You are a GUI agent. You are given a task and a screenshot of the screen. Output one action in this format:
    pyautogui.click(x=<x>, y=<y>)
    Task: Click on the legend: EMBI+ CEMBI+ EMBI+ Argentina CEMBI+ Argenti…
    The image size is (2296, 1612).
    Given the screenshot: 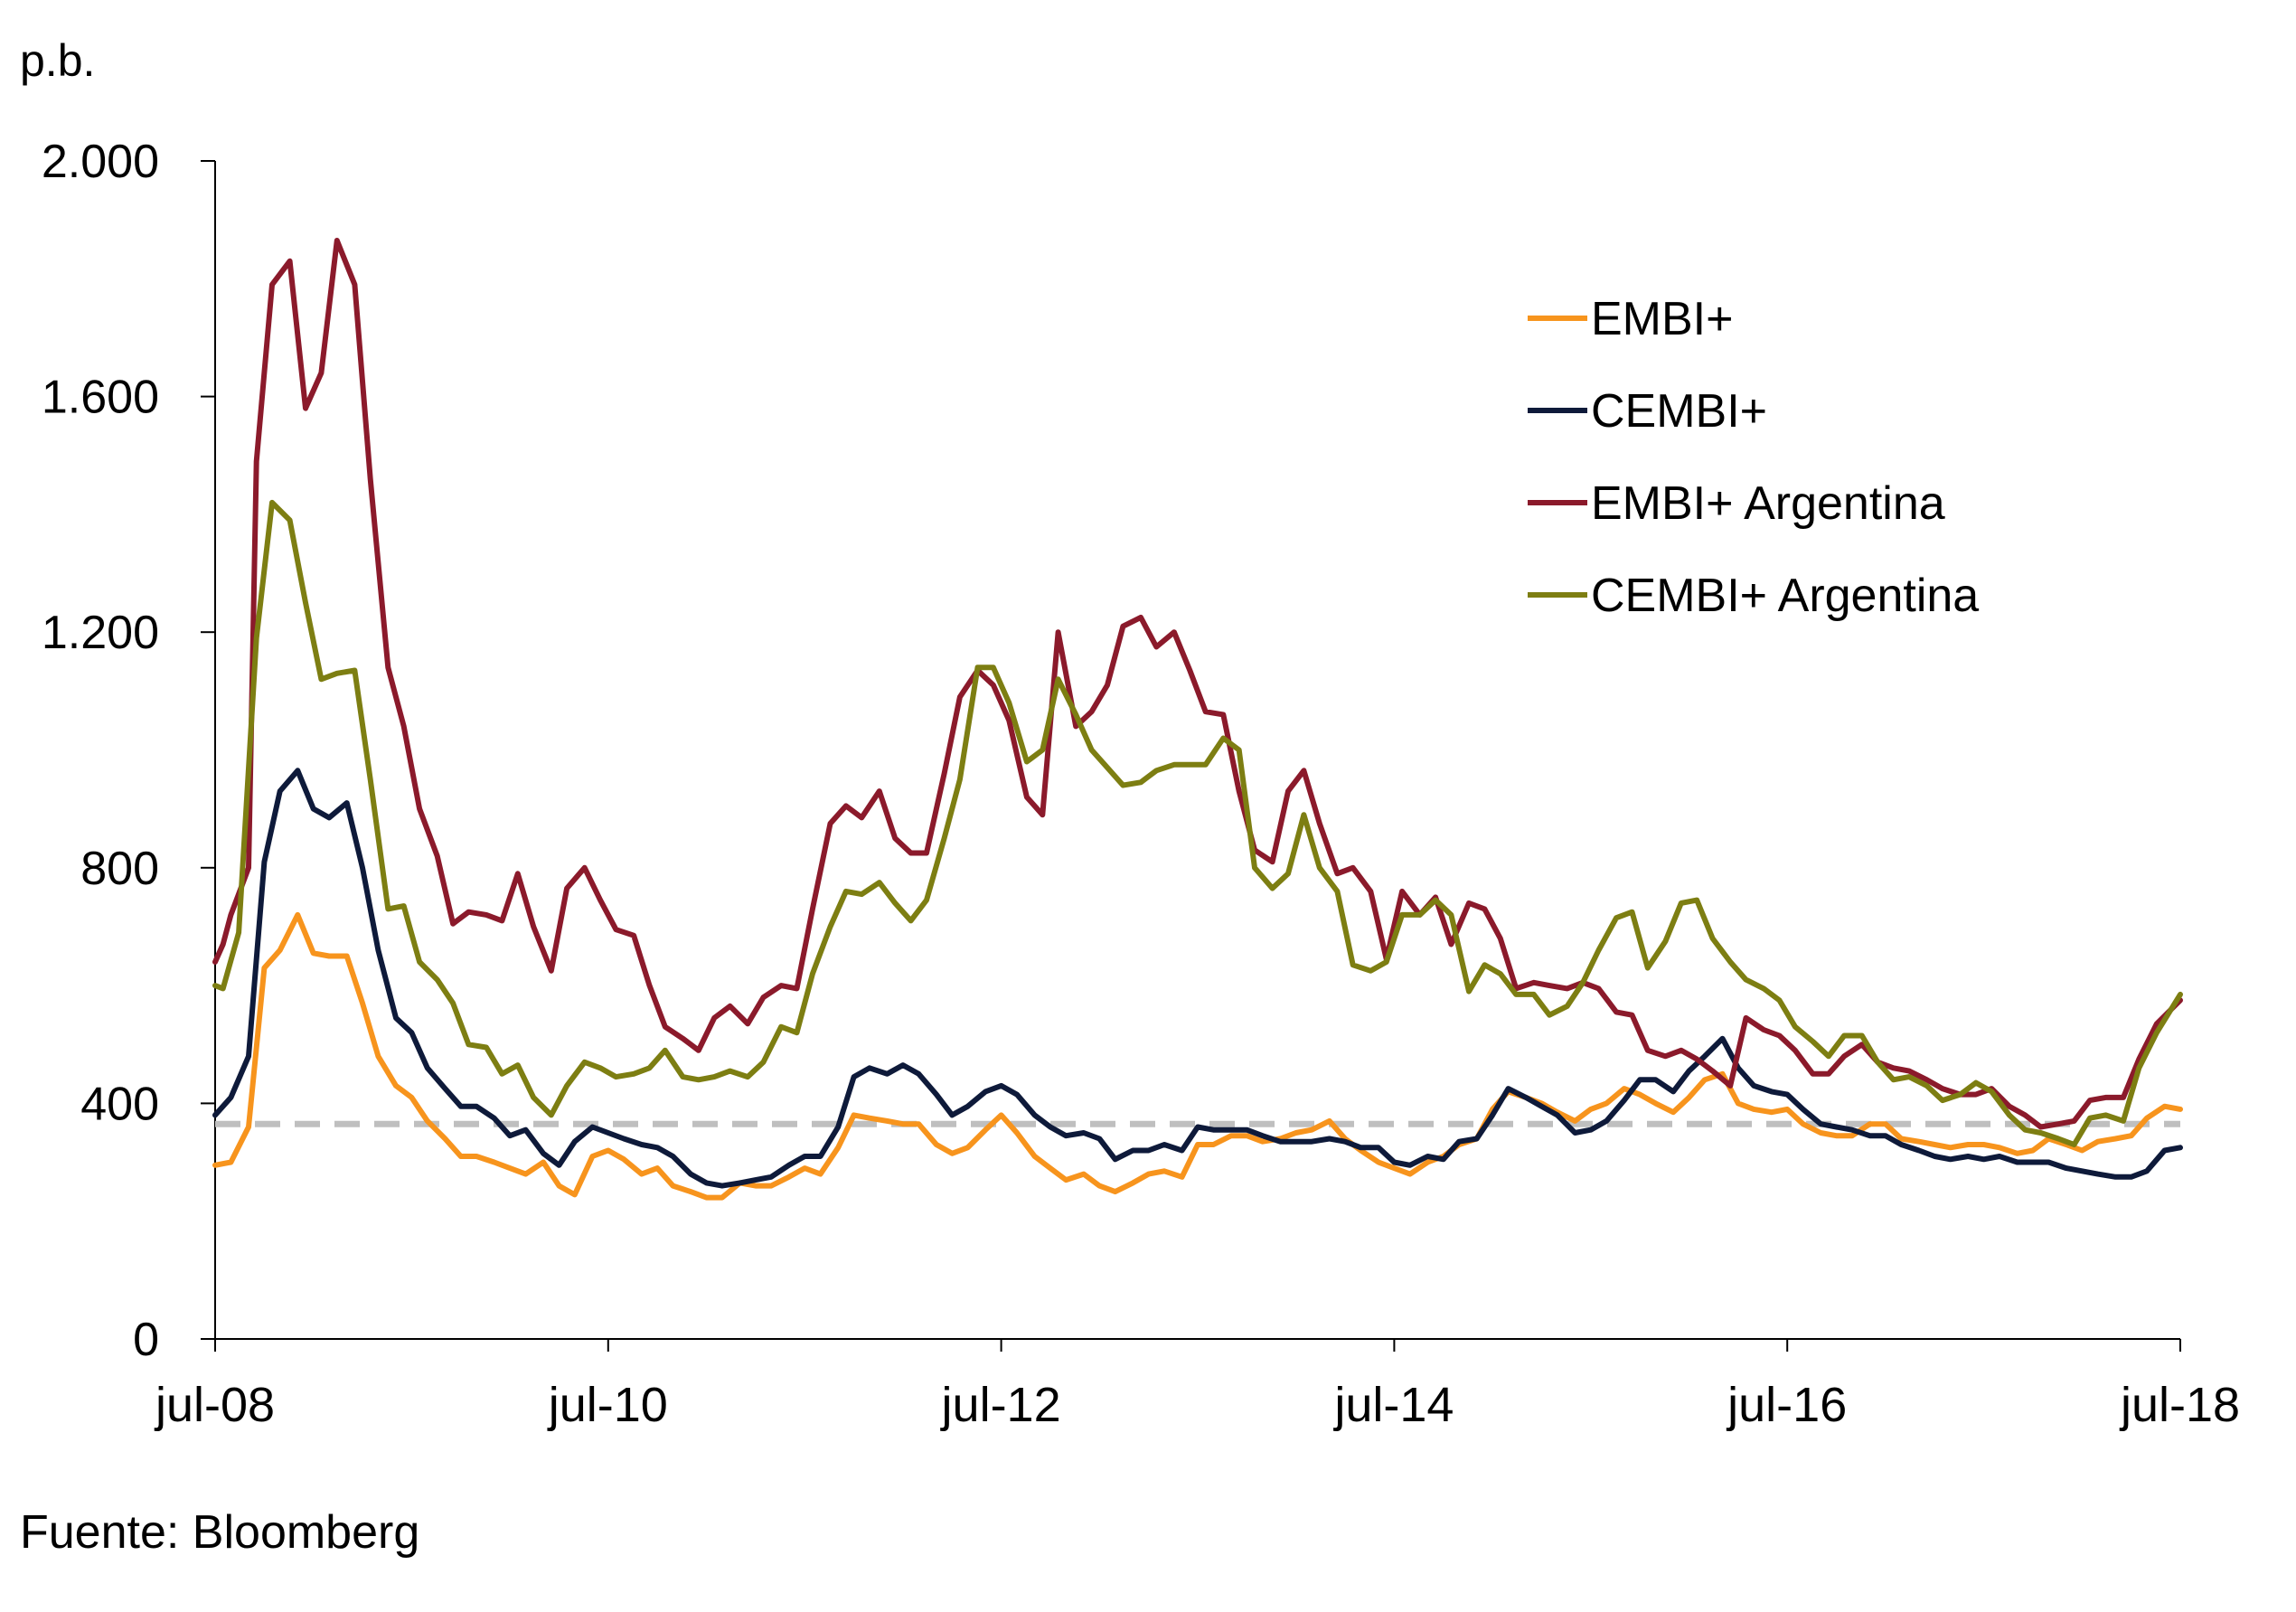 What is the action you would take?
    pyautogui.click(x=1753, y=457)
    